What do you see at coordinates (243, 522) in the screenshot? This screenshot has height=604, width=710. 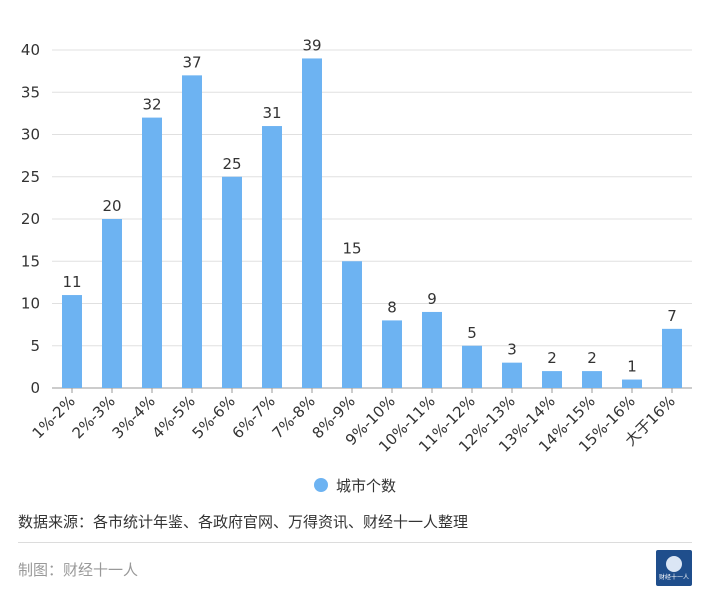 I see `data-source-note: 数据来源：各市统计年鉴、各政府官网、万得资讯、财经十一人整理` at bounding box center [243, 522].